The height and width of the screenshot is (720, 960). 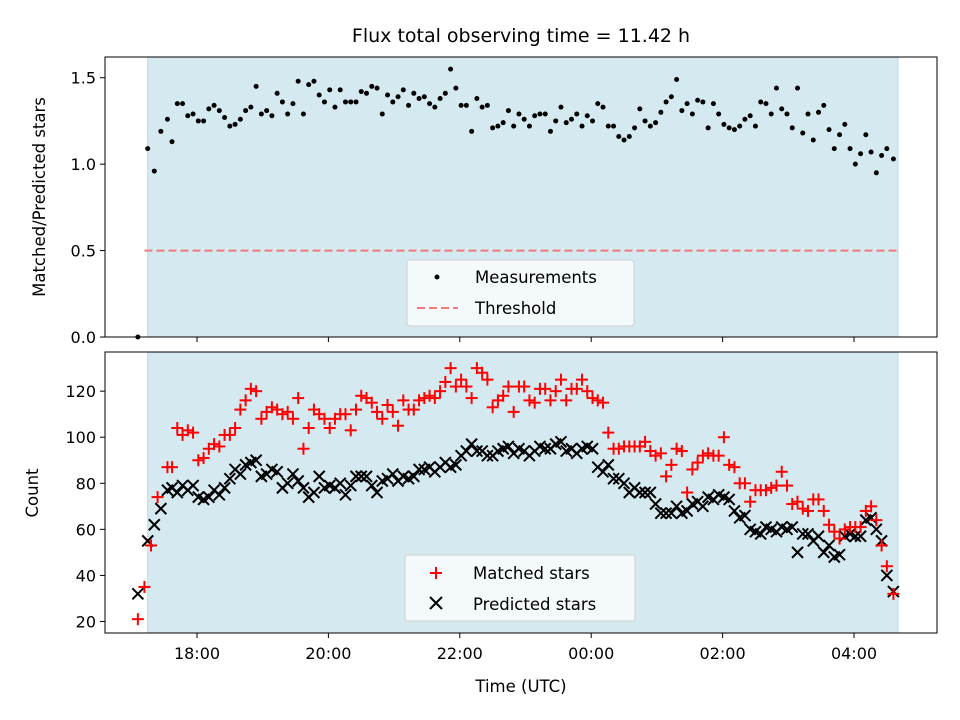 I want to click on y-tick-label: 0.0, so click(x=83, y=337).